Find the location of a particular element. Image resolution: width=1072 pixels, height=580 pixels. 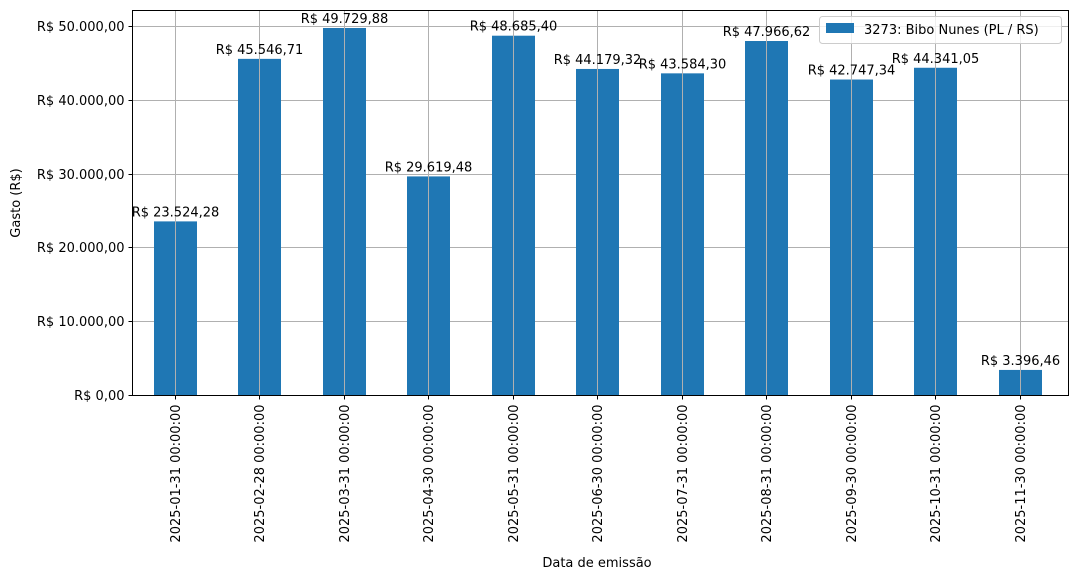

y-axis-label: Gasto (R$) is located at coordinates (16, 202).